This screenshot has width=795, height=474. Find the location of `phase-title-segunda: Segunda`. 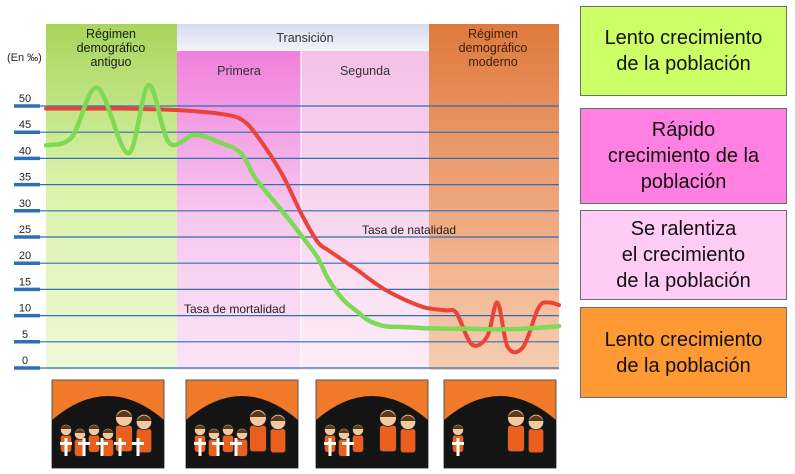

phase-title-segunda: Segunda is located at coordinates (365, 71).